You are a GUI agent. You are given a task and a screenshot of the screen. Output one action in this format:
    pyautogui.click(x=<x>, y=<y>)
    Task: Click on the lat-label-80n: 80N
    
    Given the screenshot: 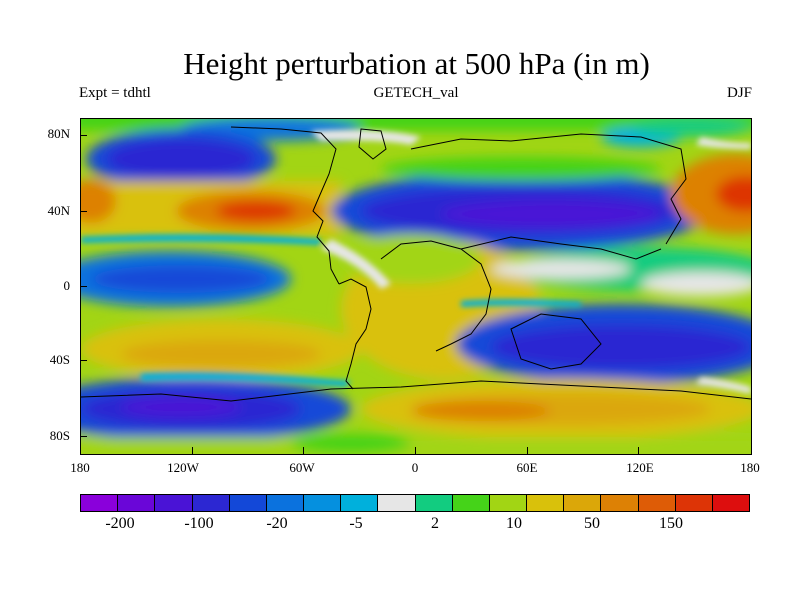 What is the action you would take?
    pyautogui.click(x=58, y=133)
    